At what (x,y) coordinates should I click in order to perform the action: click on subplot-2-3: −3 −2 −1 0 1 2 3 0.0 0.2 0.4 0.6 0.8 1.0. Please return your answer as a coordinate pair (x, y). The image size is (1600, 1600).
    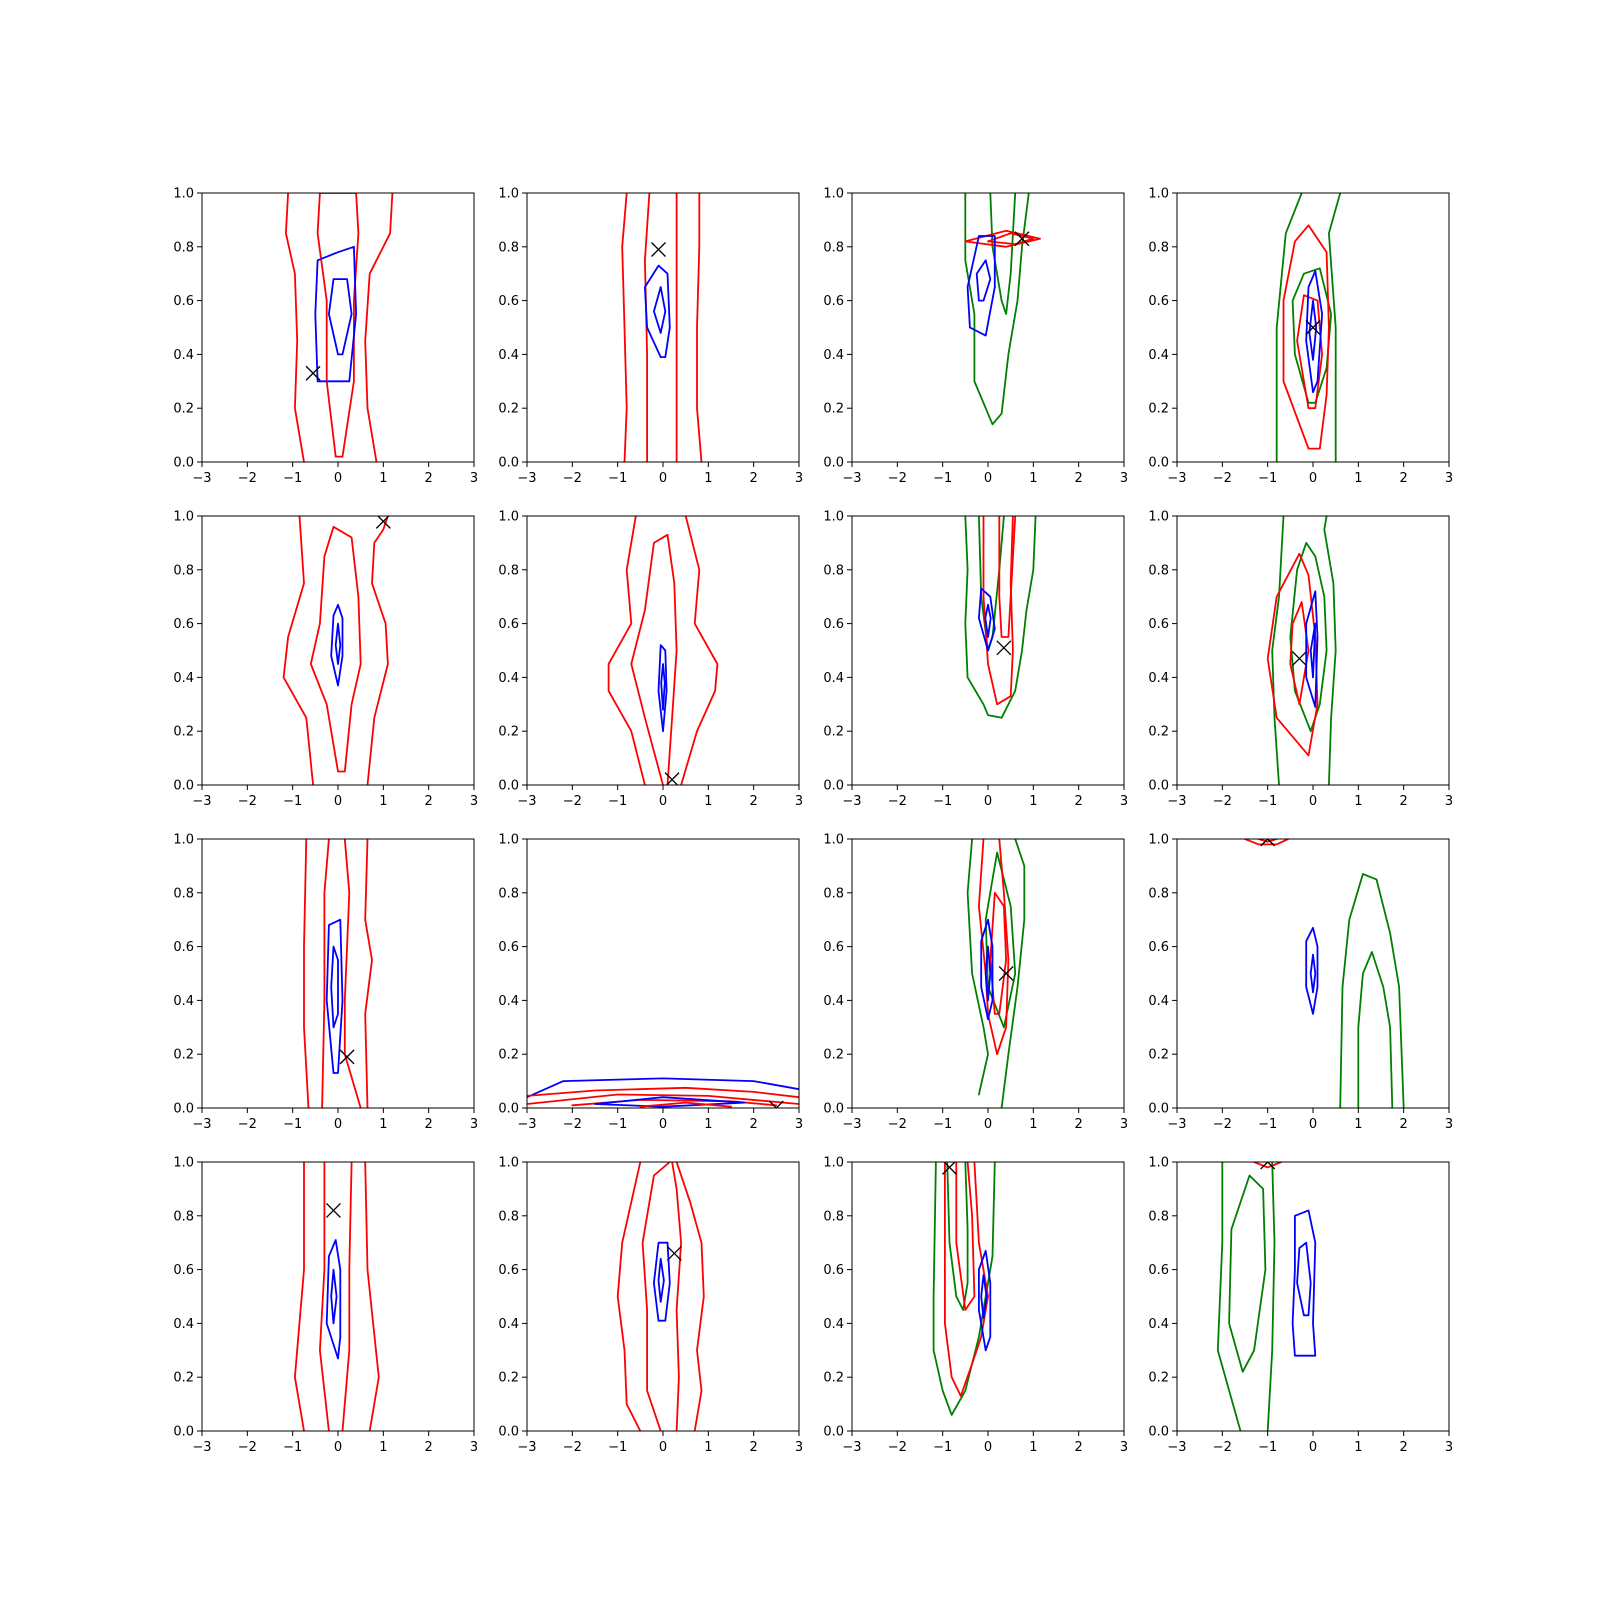
    Looking at the image, I should click on (975, 660).